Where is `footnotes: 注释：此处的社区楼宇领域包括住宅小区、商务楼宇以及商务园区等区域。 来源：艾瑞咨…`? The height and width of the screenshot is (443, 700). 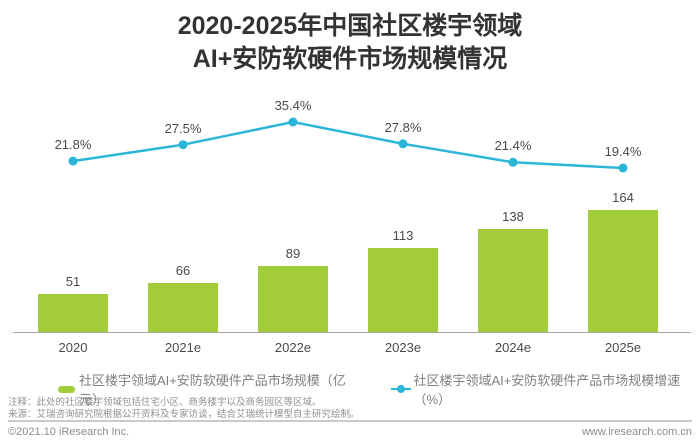
footnotes: 注释：此处的社区楼宇领域包括住宅小区、商务楼宇以及商务园区等区域。 来源：艾瑞咨… is located at coordinates (184, 408).